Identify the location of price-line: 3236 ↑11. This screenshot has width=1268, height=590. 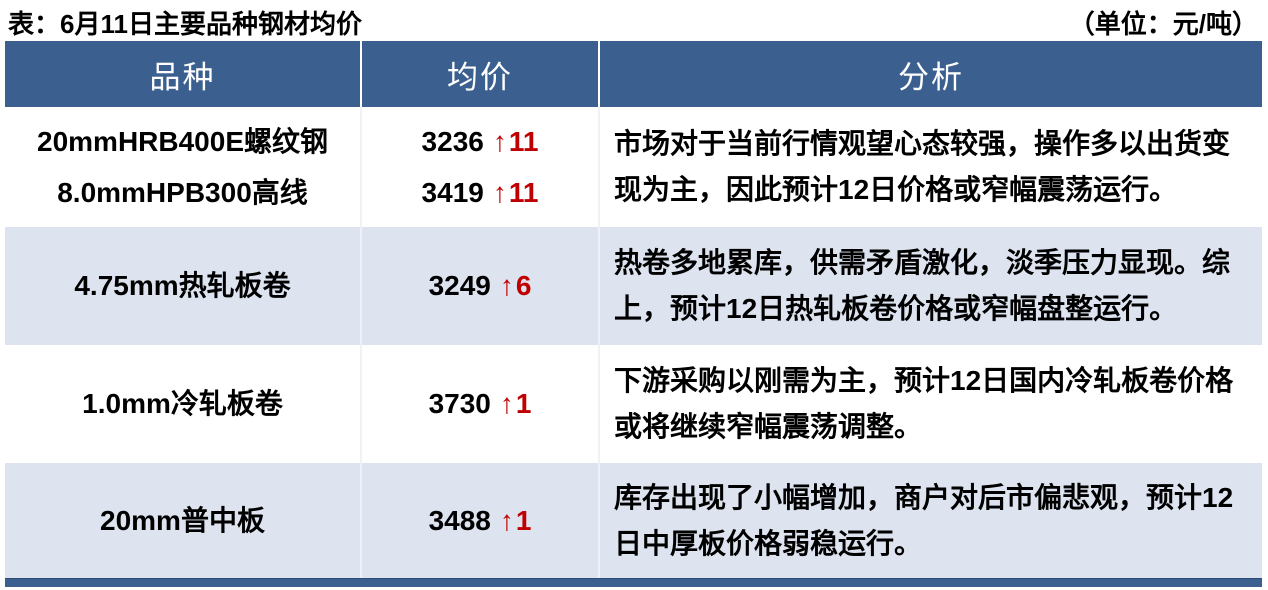
(480, 142).